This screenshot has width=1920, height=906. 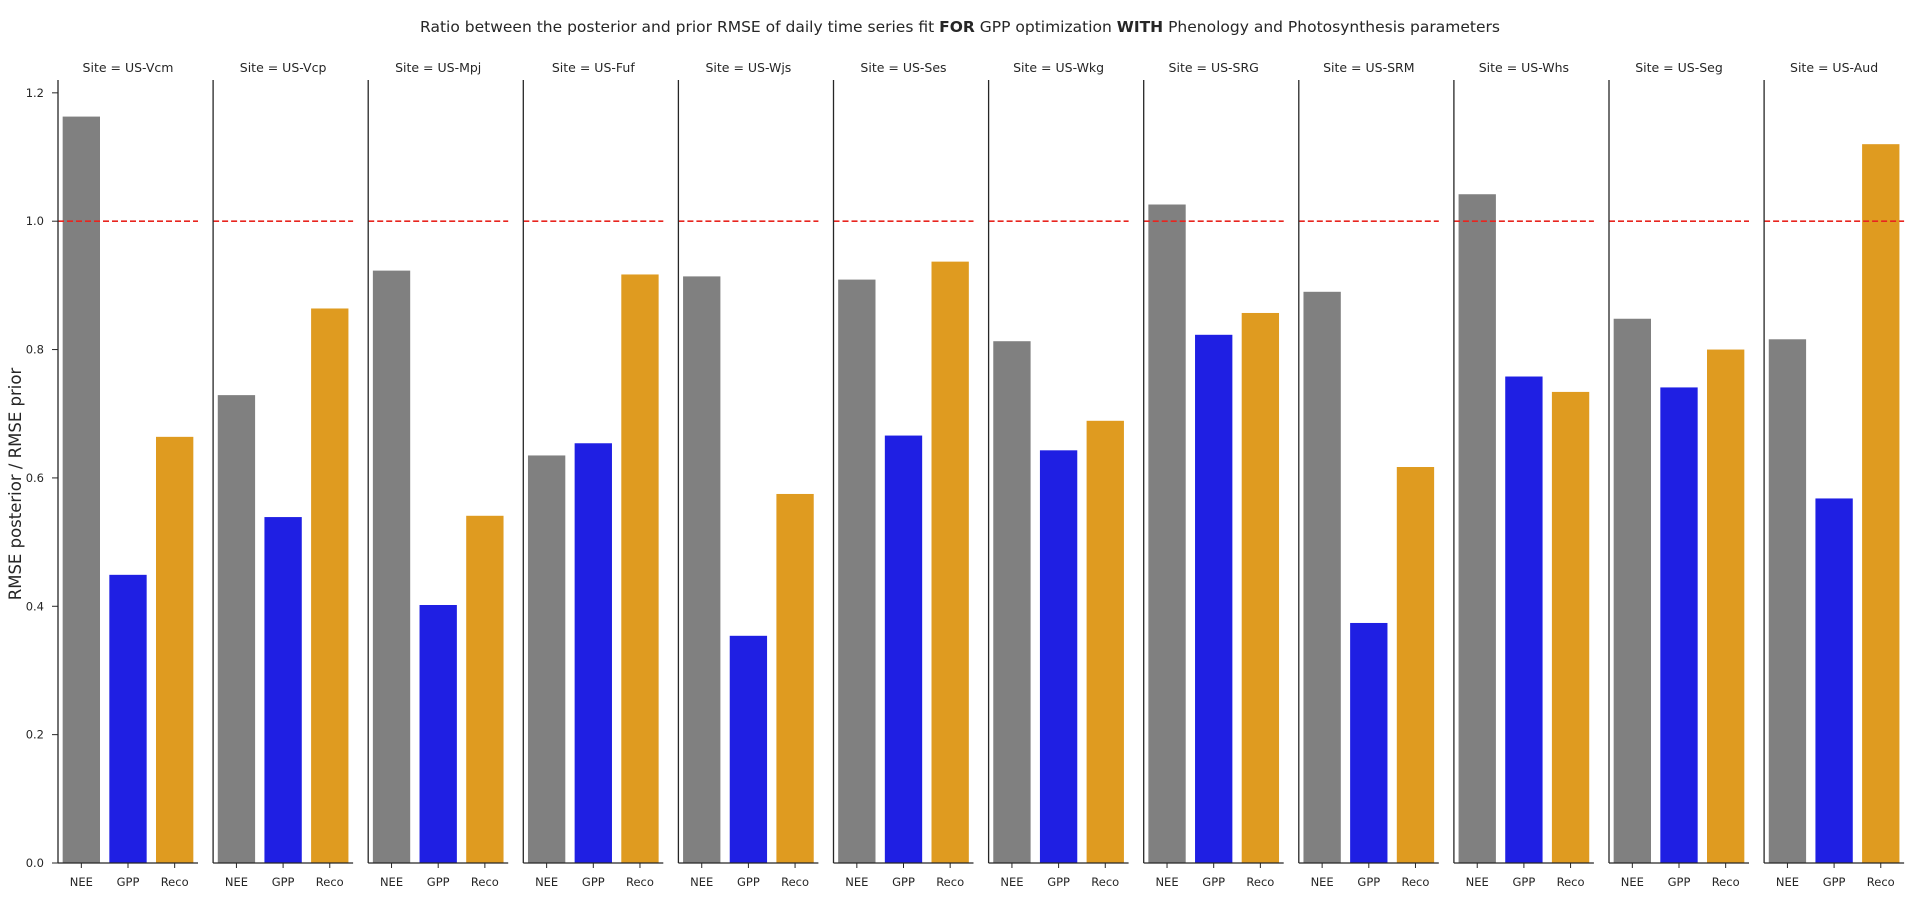 What do you see at coordinates (1679, 67) in the screenshot?
I see `facet-title: Site = US-Seg` at bounding box center [1679, 67].